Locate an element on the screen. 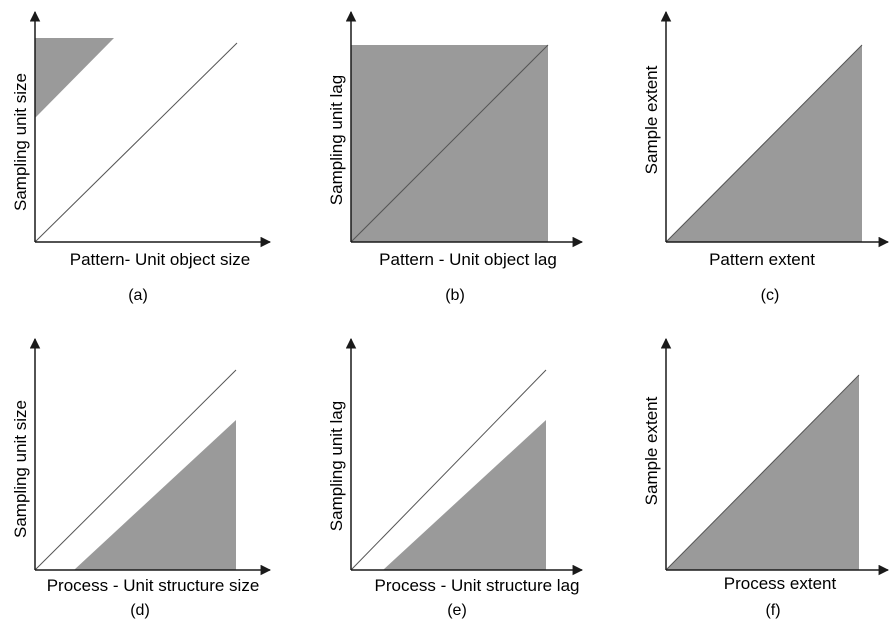 The height and width of the screenshot is (622, 893). panel-c-tag: (c) is located at coordinates (770, 295).